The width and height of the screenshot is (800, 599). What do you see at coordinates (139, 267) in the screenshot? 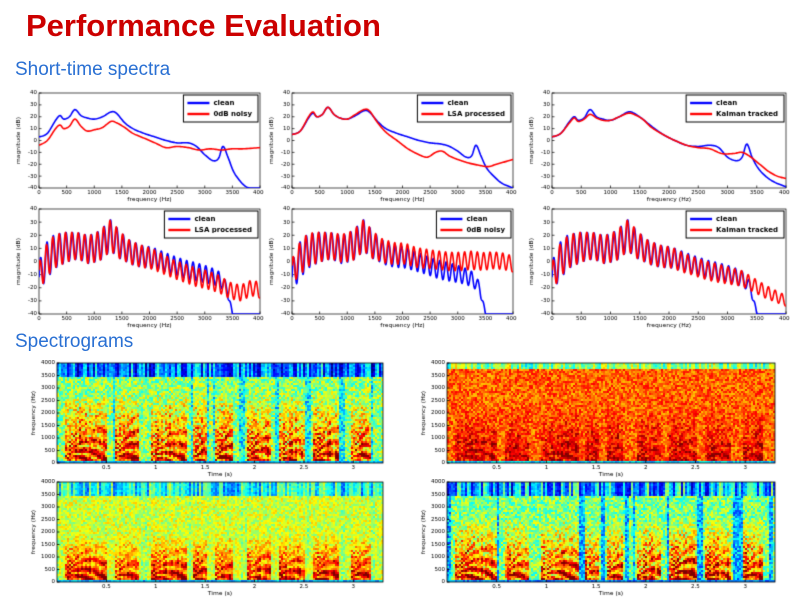
I see `harmonic-spectrum-plot-clean-vs-lsa-processed` at bounding box center [139, 267].